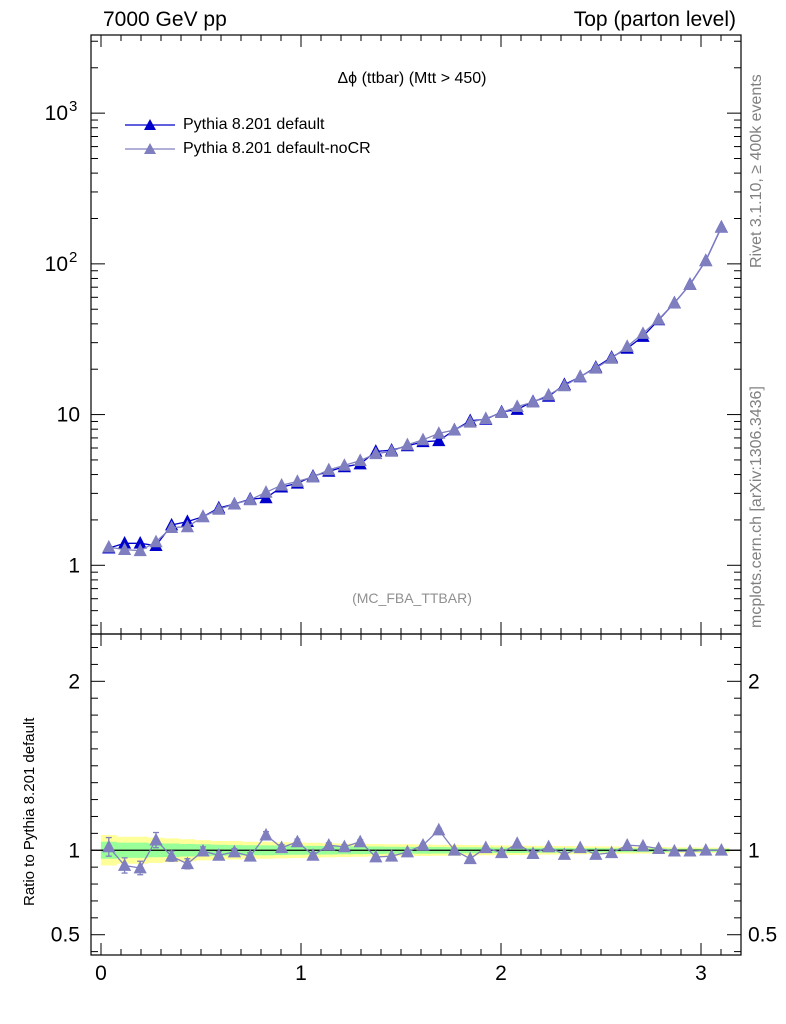 The width and height of the screenshot is (786, 1024). I want to click on header-left-label: 7000 GeV pp, so click(165, 19).